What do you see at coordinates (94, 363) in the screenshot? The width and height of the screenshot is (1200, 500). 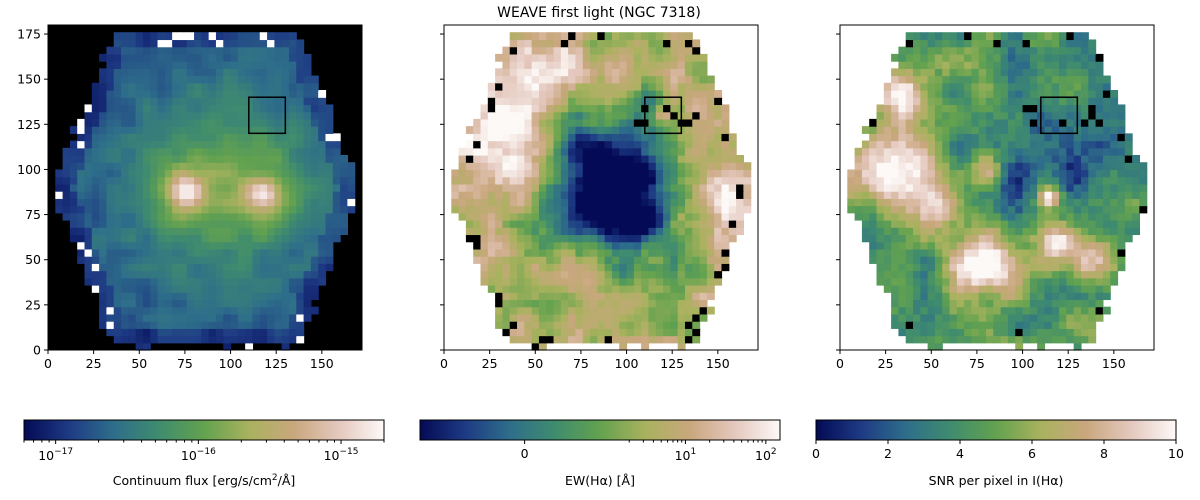 I see `x-tick-label: 25` at bounding box center [94, 363].